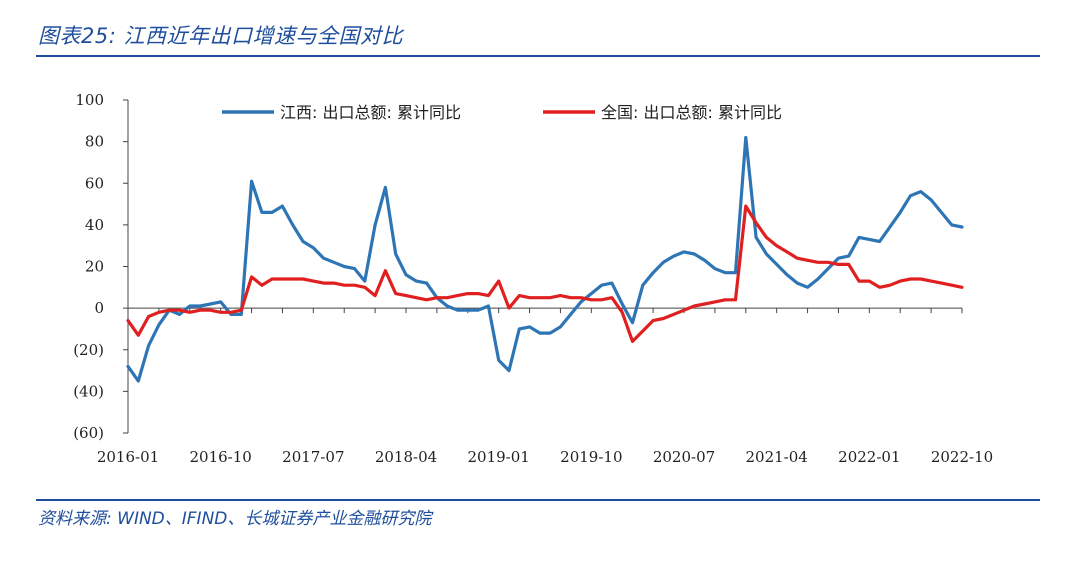  What do you see at coordinates (88, 391) in the screenshot?
I see `y-tick-label: (40)` at bounding box center [88, 391].